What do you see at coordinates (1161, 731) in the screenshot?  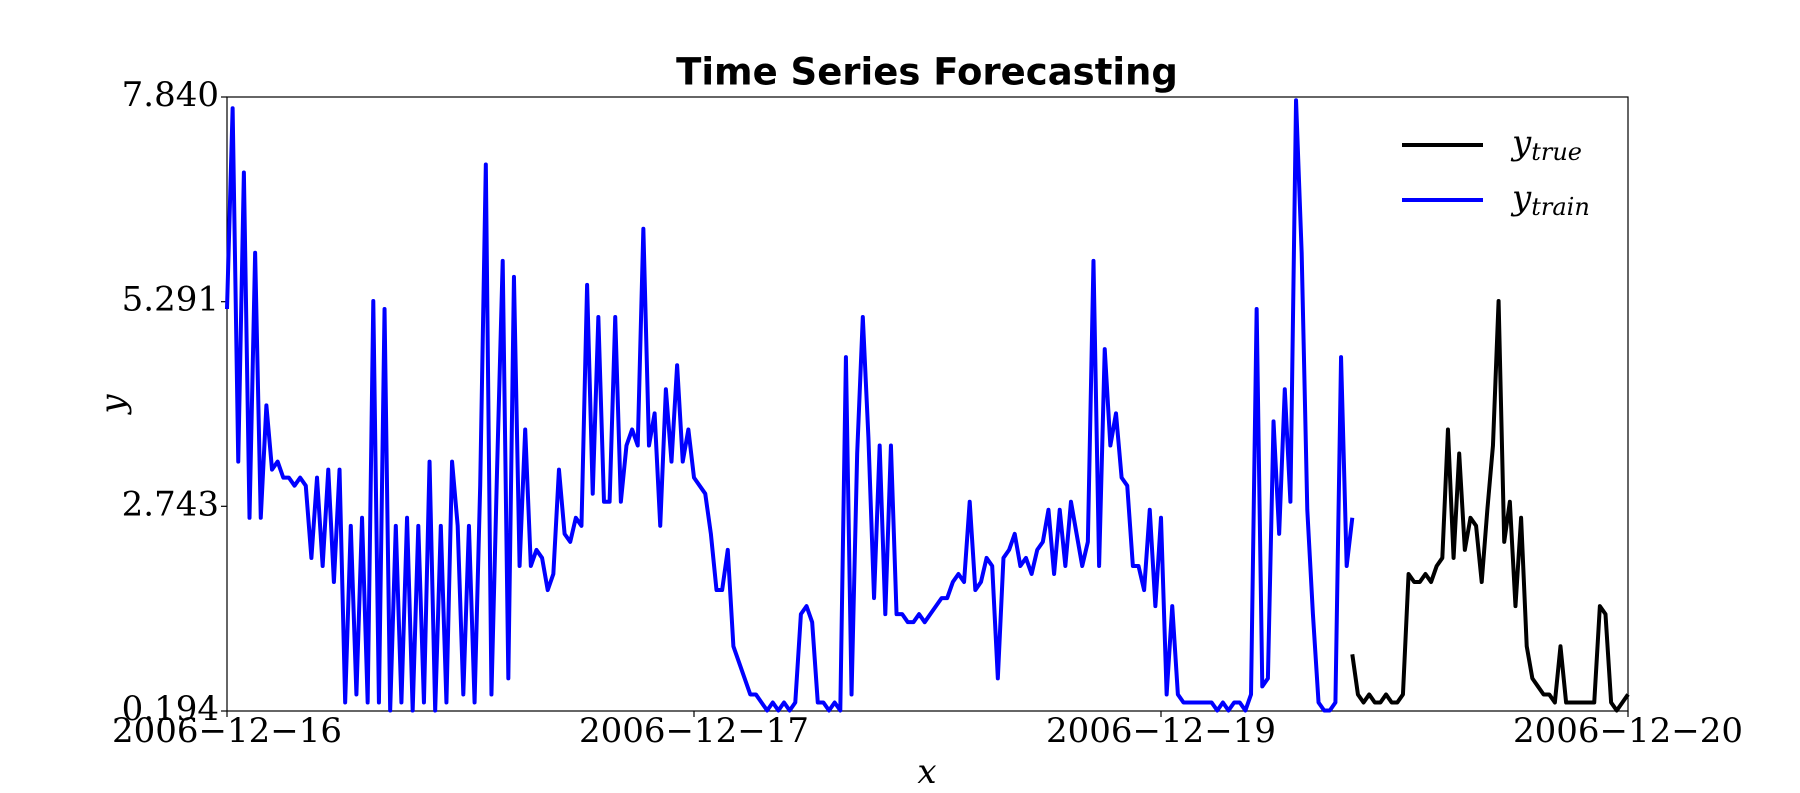 I see `x-tick-label: 2006−12−19` at bounding box center [1161, 731].